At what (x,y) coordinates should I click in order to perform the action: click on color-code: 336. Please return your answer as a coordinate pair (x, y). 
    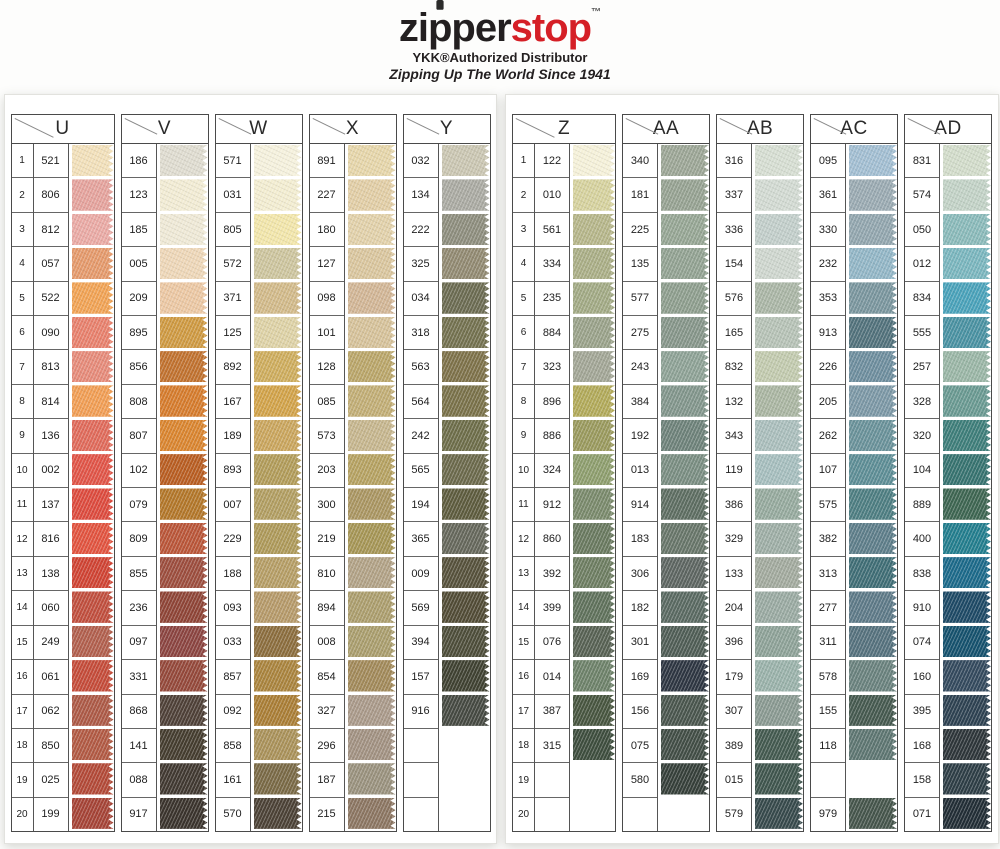
    Looking at the image, I should click on (734, 230).